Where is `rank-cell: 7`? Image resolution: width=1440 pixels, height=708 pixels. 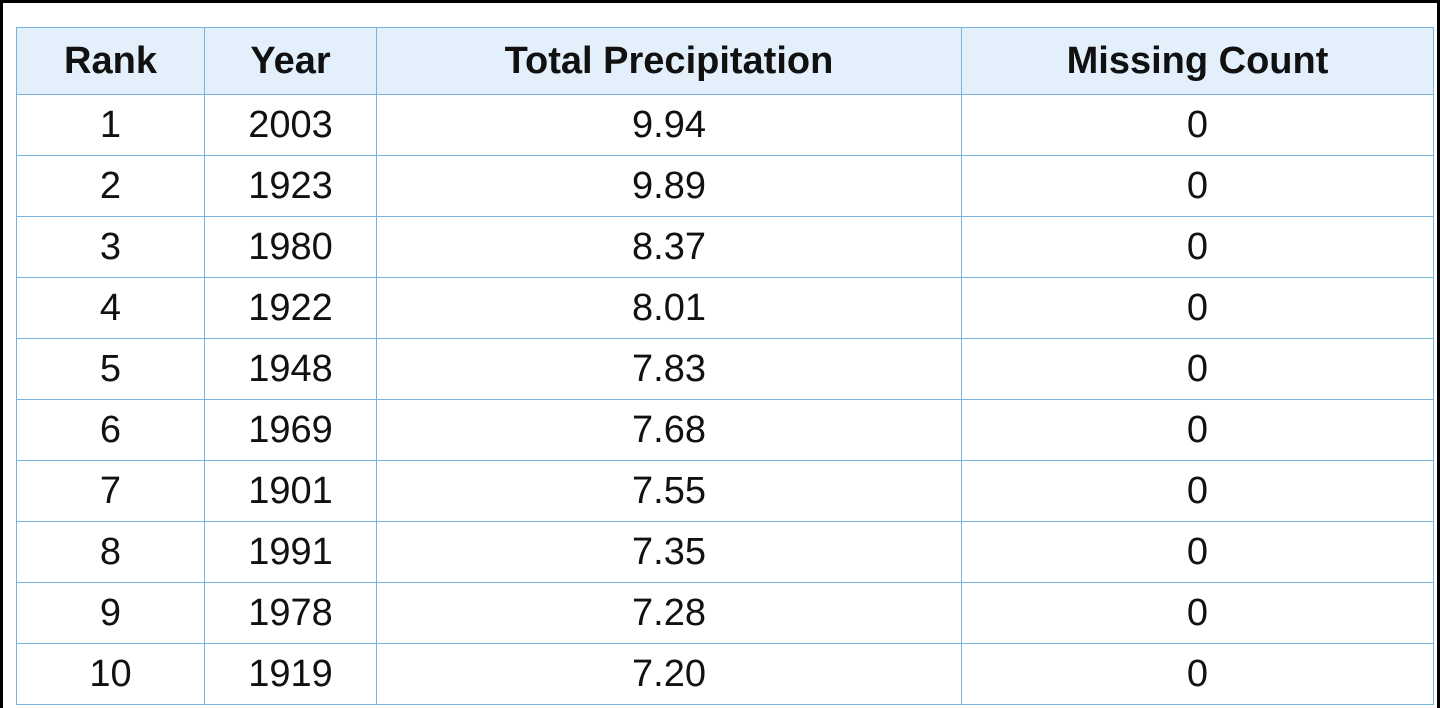
rank-cell: 7 is located at coordinates (110, 491).